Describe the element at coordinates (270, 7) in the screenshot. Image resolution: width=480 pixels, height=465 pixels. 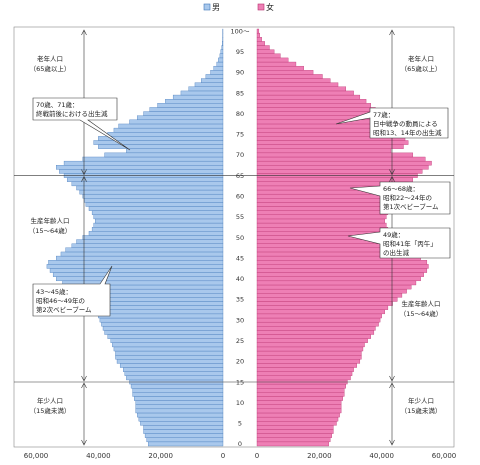
I see `legend-female-label: 女` at that location.